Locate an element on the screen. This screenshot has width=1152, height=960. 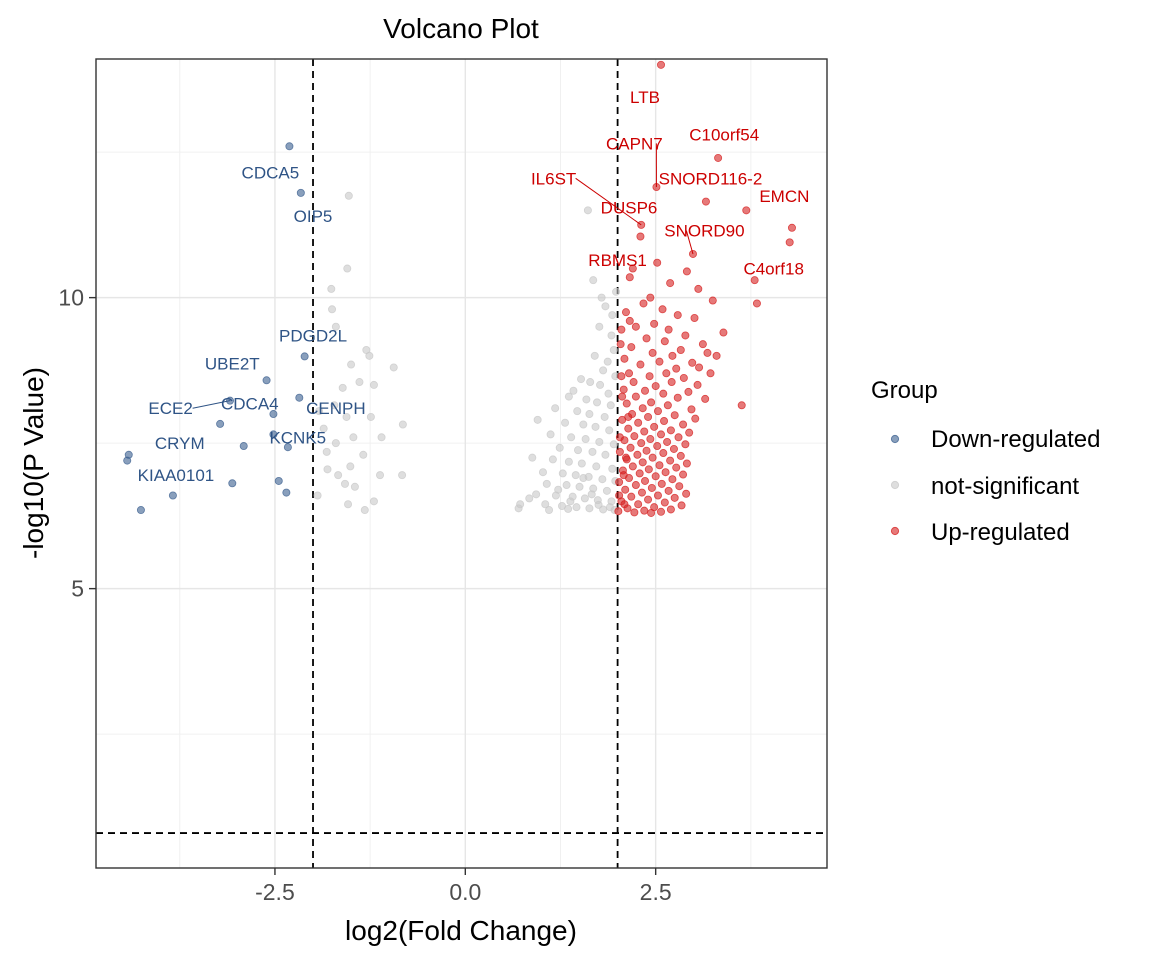
gene-label: EMCN is located at coordinates (784, 196).